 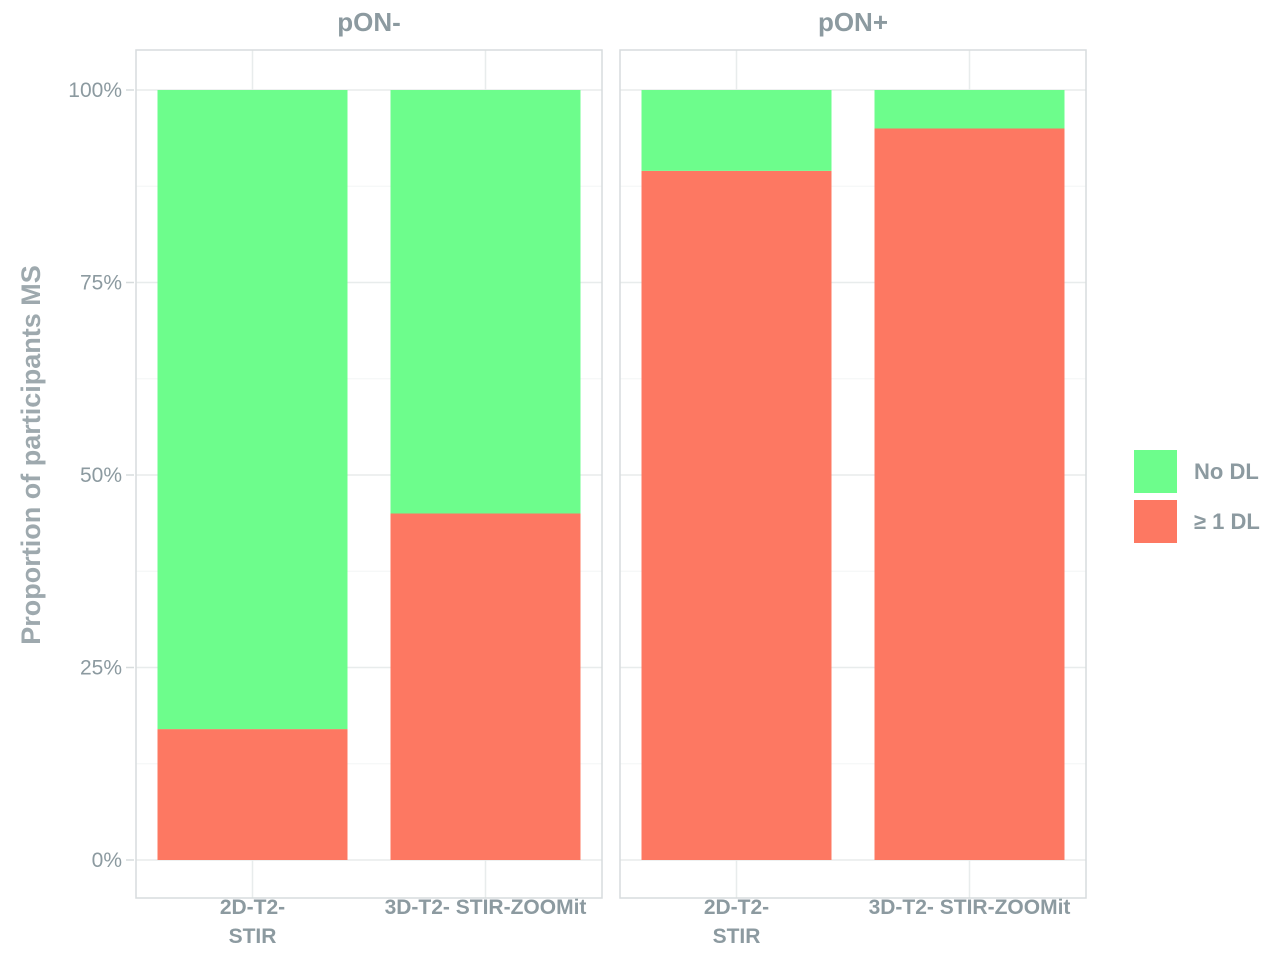 I want to click on legend: No DL ≥ 1 DL, so click(x=1197, y=496).